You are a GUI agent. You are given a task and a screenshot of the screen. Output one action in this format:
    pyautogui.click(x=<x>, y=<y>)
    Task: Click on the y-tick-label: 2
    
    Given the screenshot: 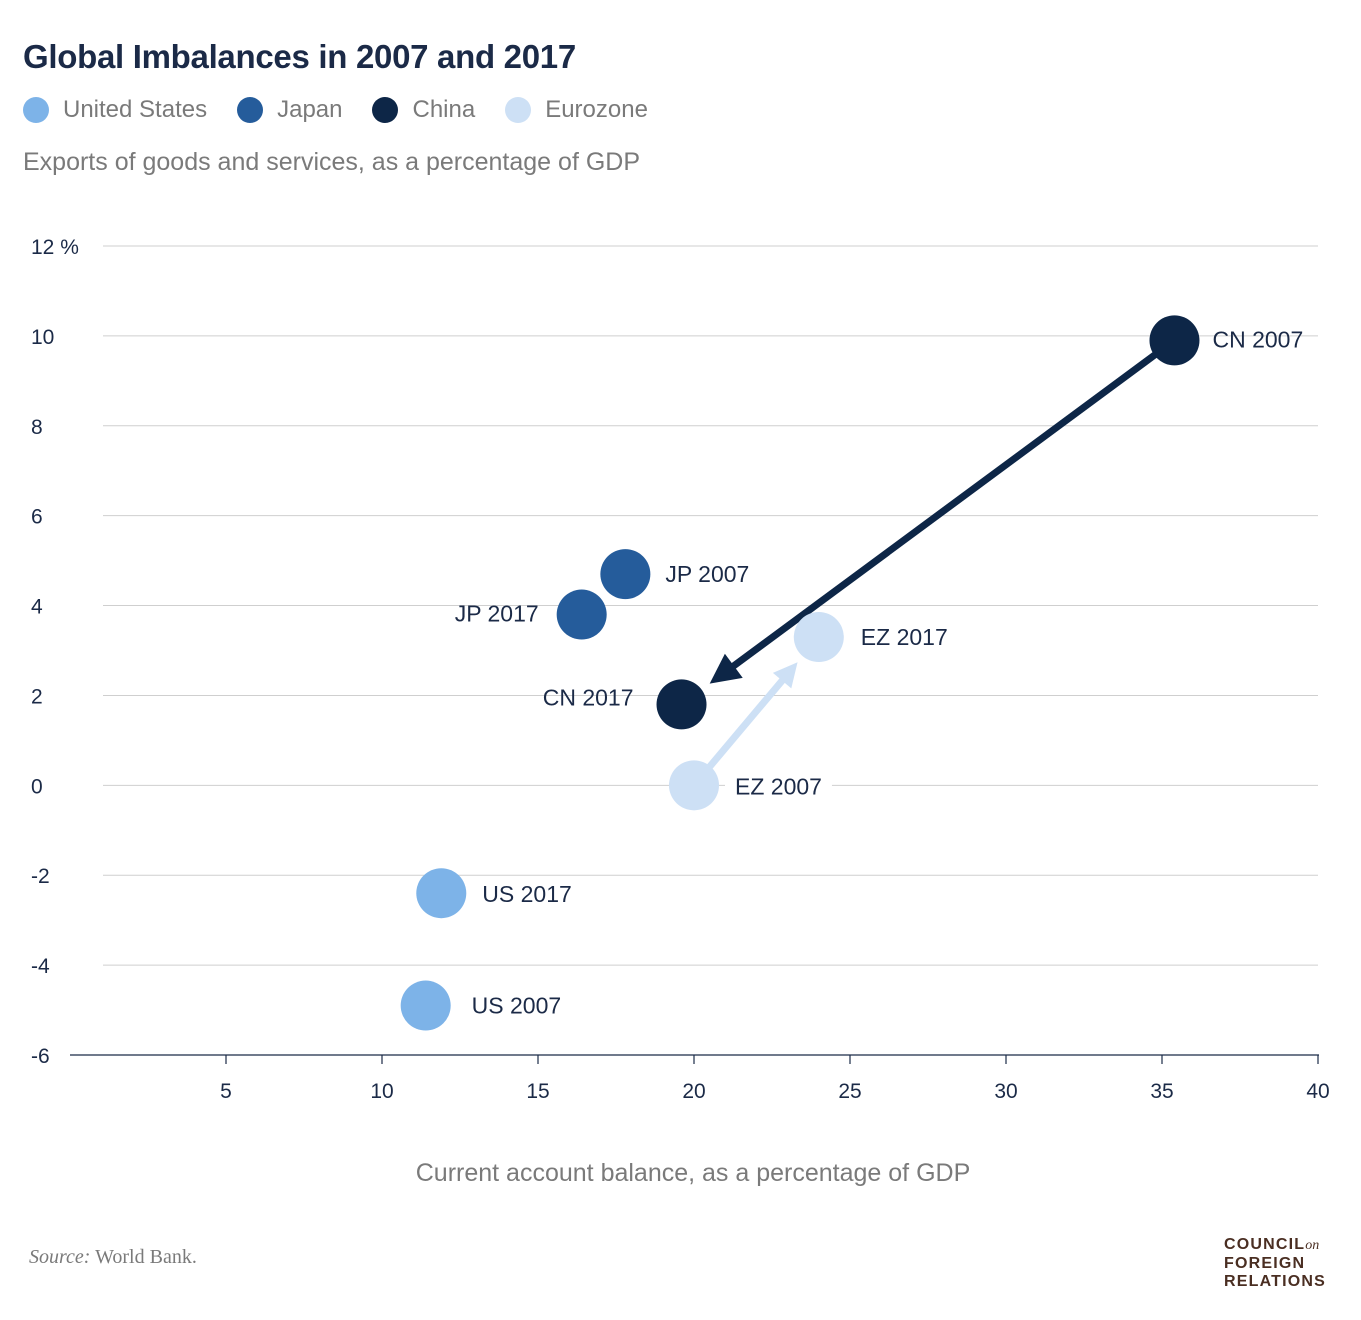 What is the action you would take?
    pyautogui.click(x=37, y=696)
    